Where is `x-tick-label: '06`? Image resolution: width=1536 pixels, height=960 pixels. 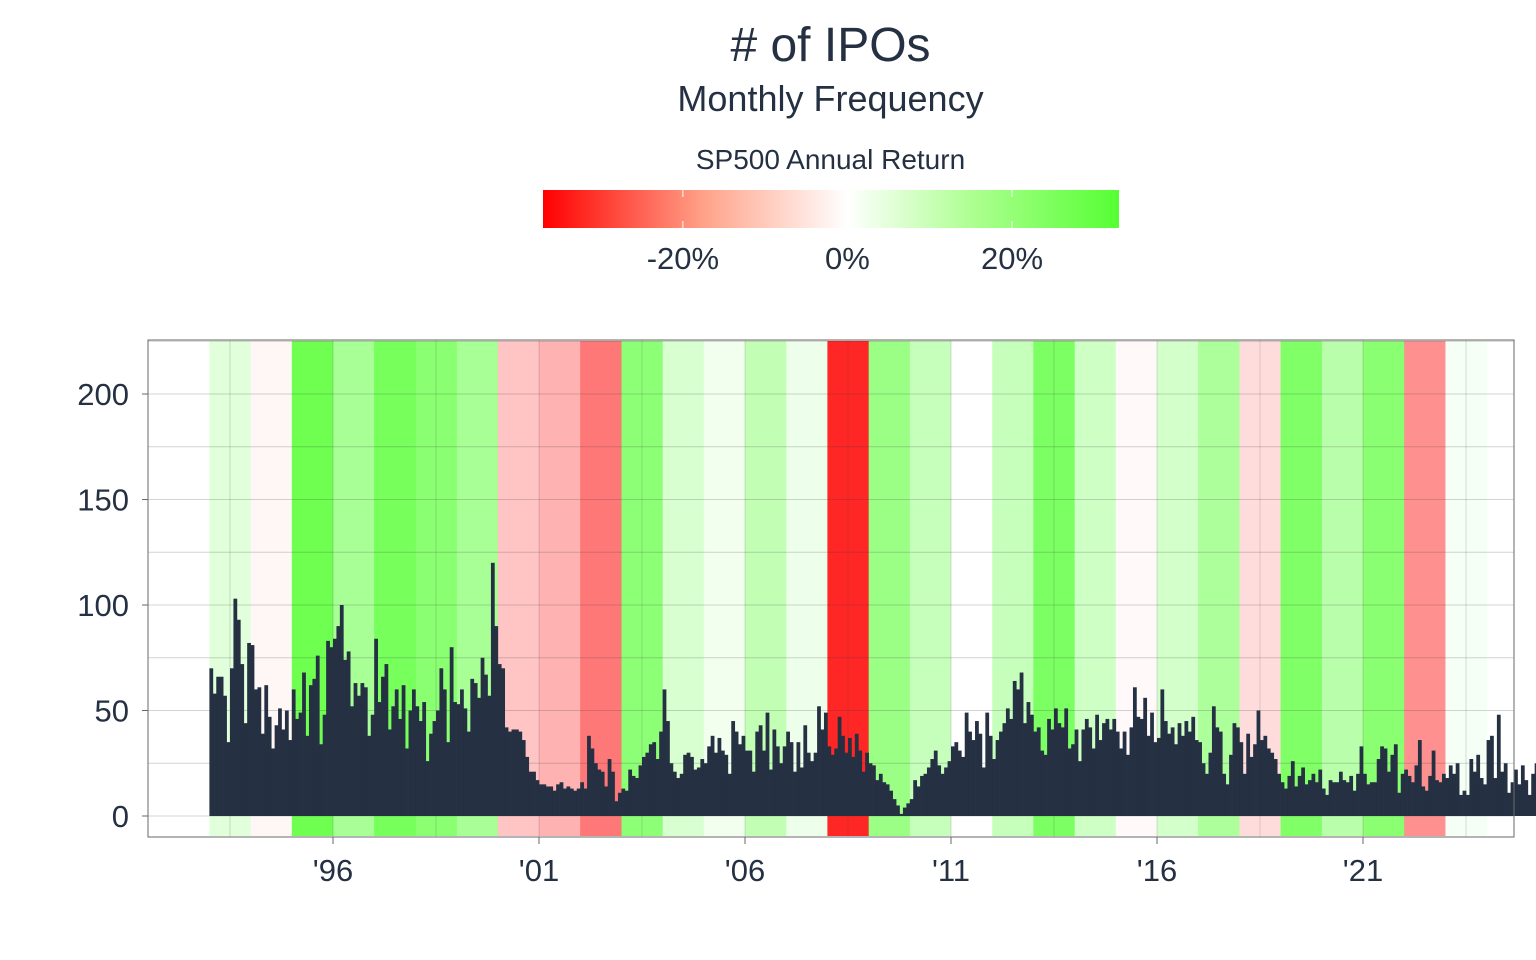
x-tick-label: '06 is located at coordinates (745, 870).